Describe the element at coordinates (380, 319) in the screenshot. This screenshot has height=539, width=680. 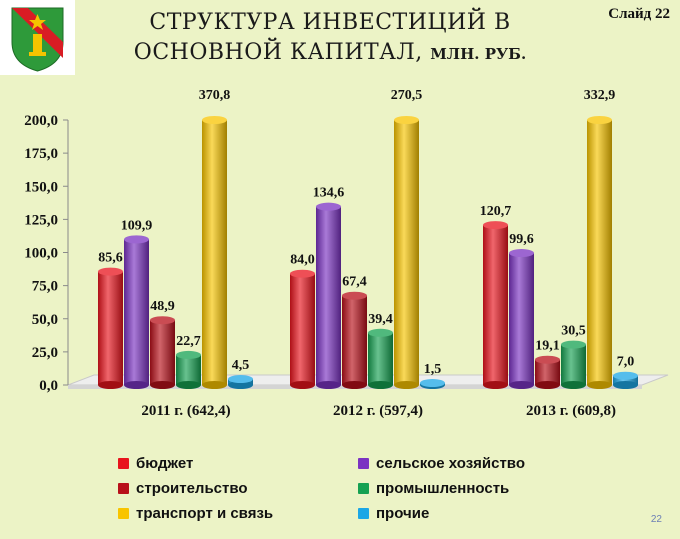
I see `data-label: 39,4` at that location.